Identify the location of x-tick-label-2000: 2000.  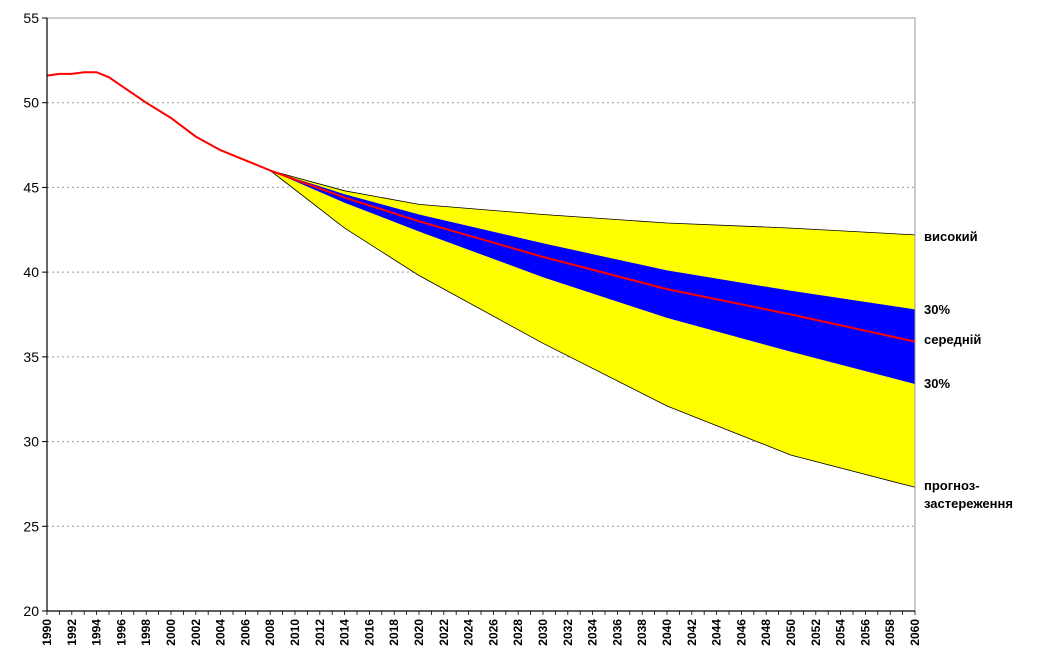
(171, 632).